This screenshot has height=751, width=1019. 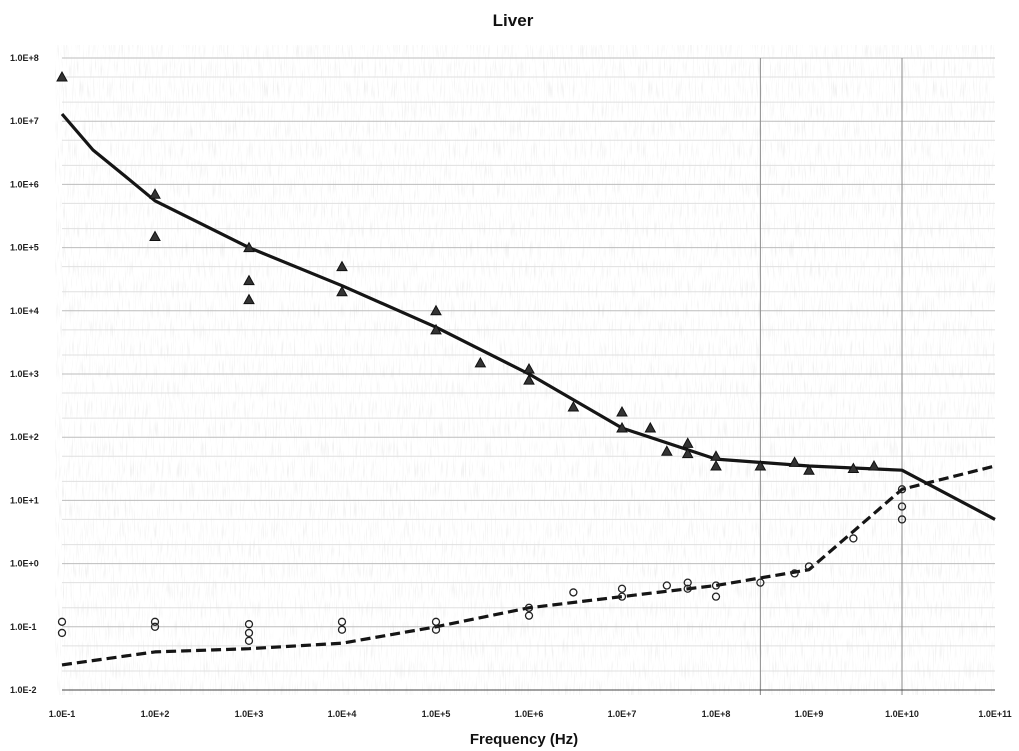 I want to click on y-tick-label: 1.0E+0, so click(x=24, y=564).